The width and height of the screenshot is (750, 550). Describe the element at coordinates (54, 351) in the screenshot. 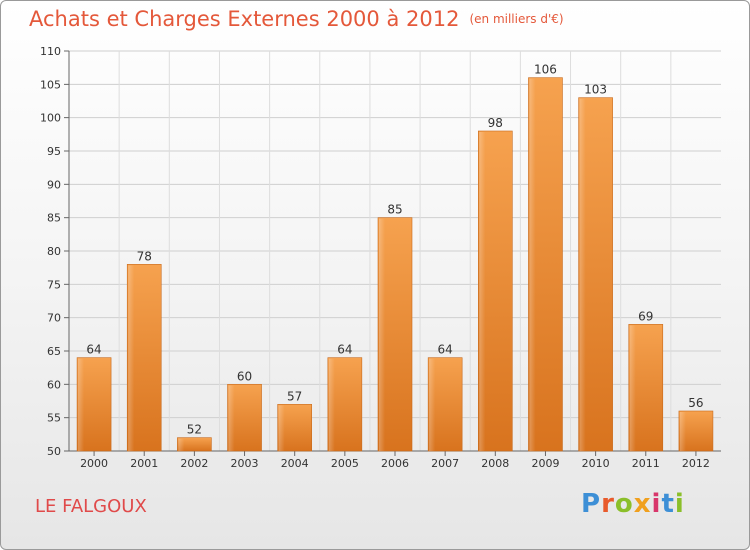

I see `y-tick-label: 65` at that location.